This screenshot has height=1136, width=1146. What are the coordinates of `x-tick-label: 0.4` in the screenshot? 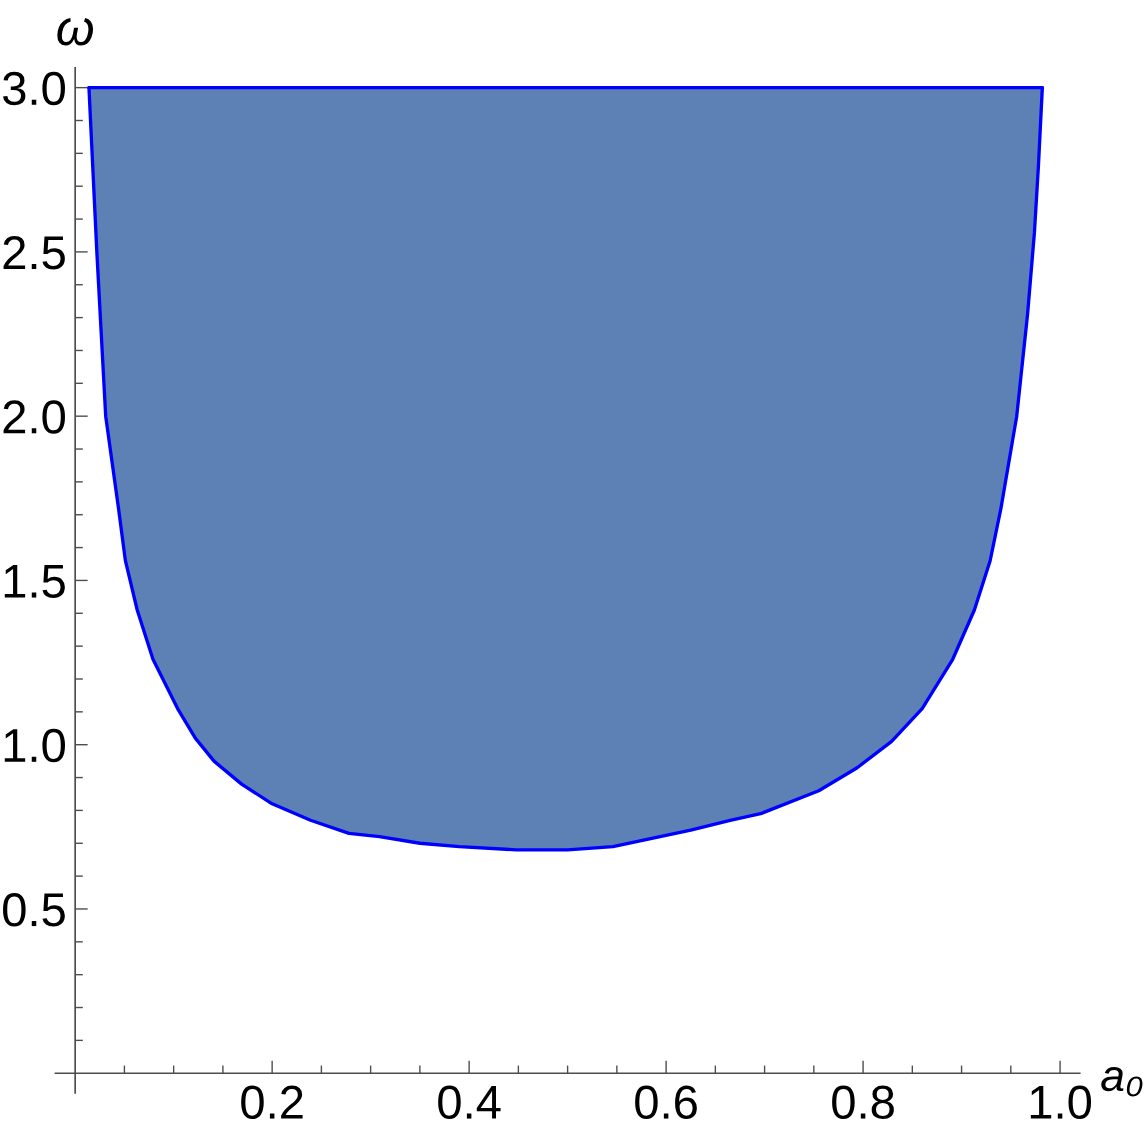 It's located at (469, 1102).